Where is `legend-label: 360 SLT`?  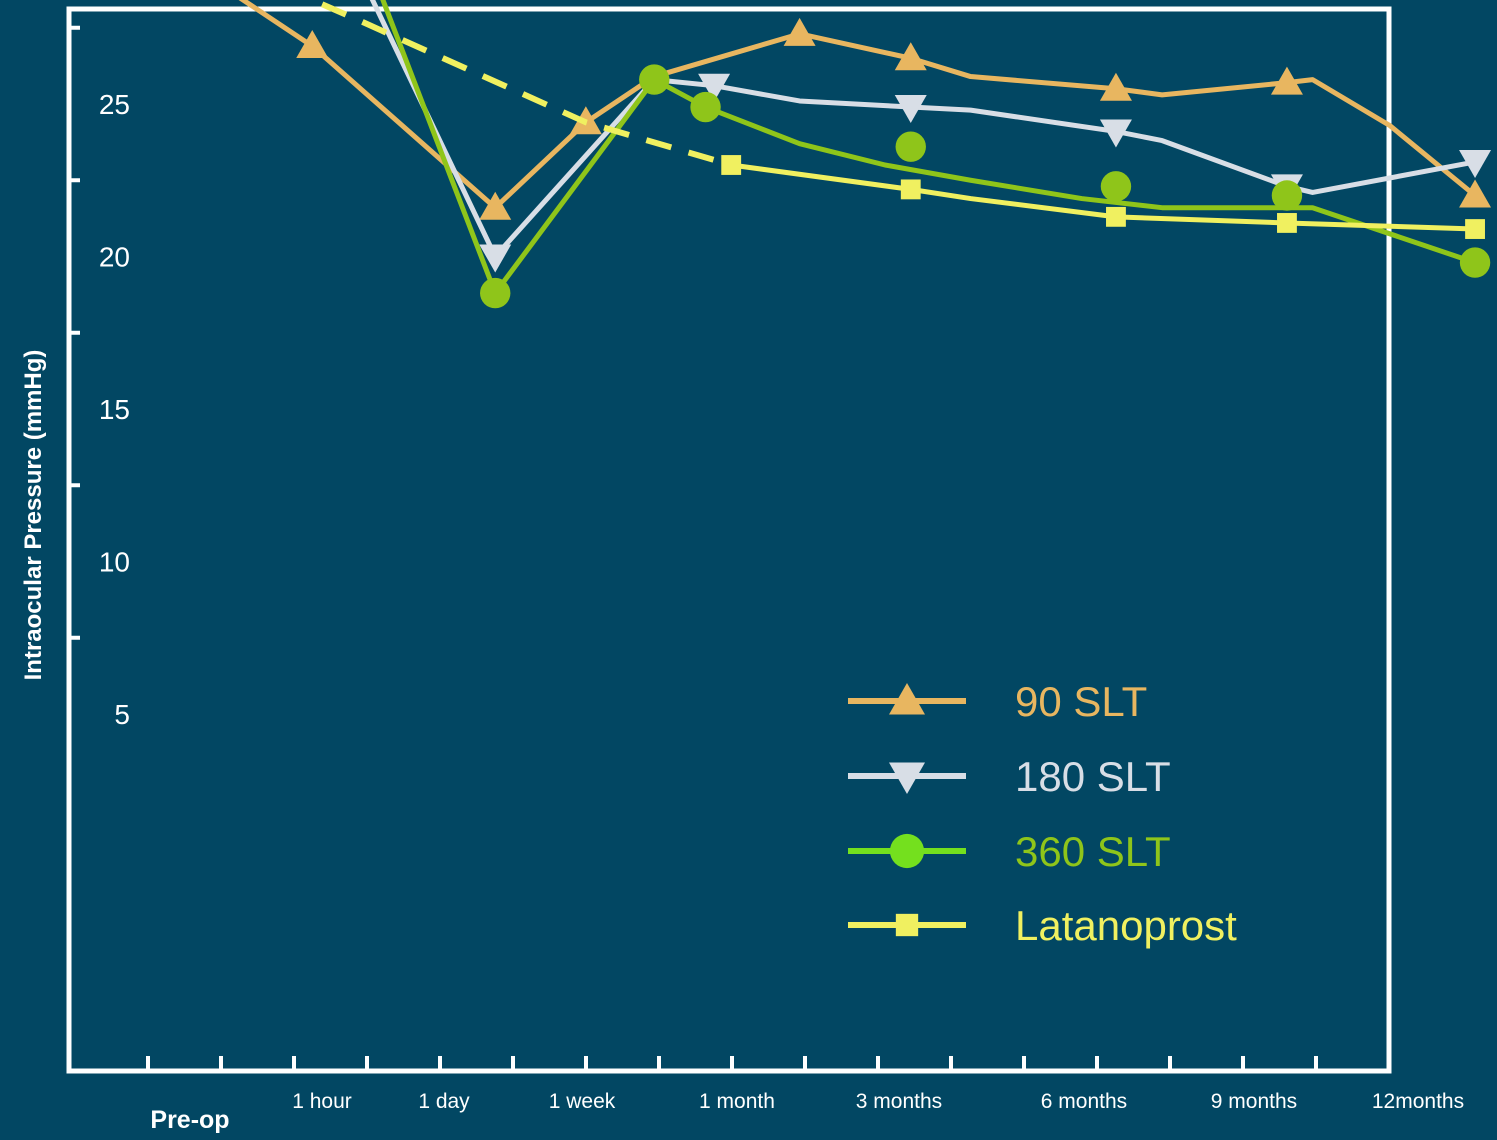
legend-label: 360 SLT is located at coordinates (1093, 851).